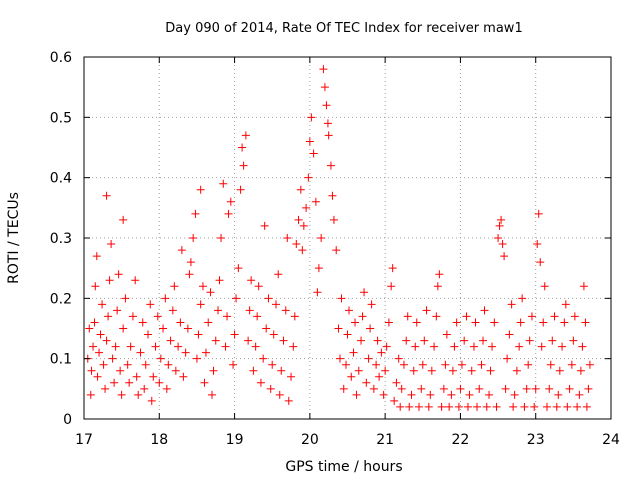 The image size is (640, 480). Describe the element at coordinates (461, 440) in the screenshot. I see `x-tick-label: 22` at that location.